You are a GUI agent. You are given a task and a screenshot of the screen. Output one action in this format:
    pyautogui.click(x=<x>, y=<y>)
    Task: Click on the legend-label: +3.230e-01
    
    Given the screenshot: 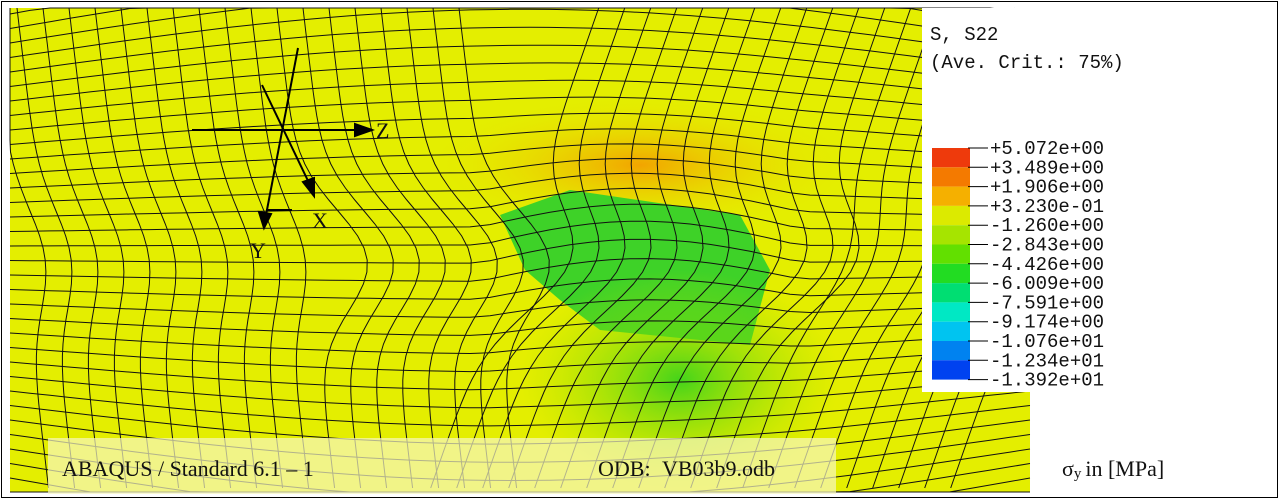 What is the action you would take?
    pyautogui.click(x=1047, y=207)
    